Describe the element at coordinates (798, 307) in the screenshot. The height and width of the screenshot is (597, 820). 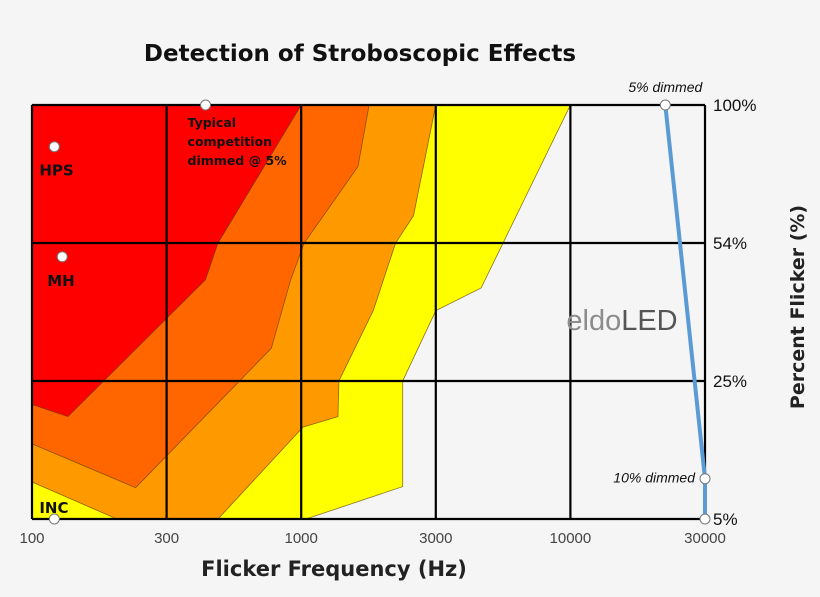
I see `y-axis-label: Percent Flicker (%)` at that location.